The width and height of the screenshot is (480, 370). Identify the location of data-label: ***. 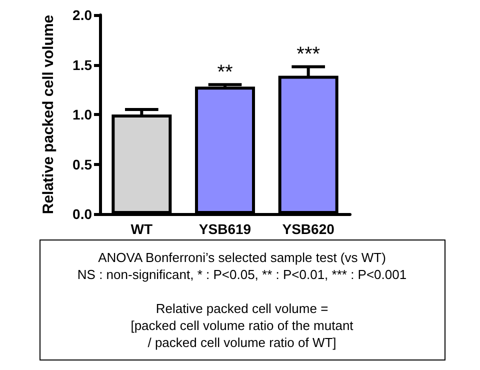
(308, 55).